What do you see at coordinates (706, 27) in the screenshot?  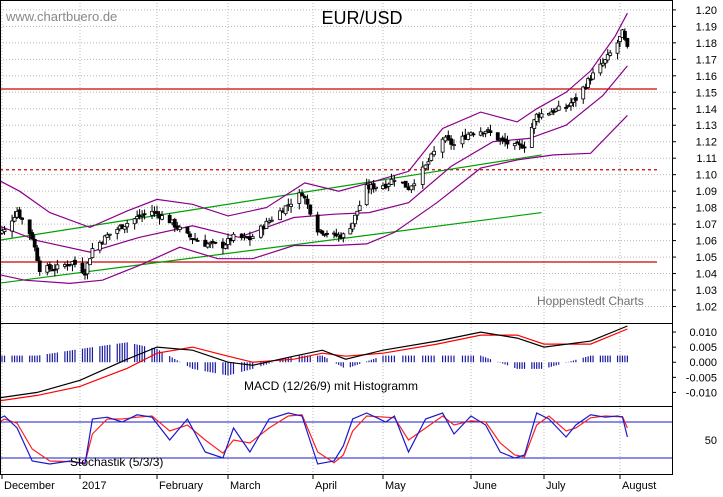 I see `price-tick-label: 1.19` at bounding box center [706, 27].